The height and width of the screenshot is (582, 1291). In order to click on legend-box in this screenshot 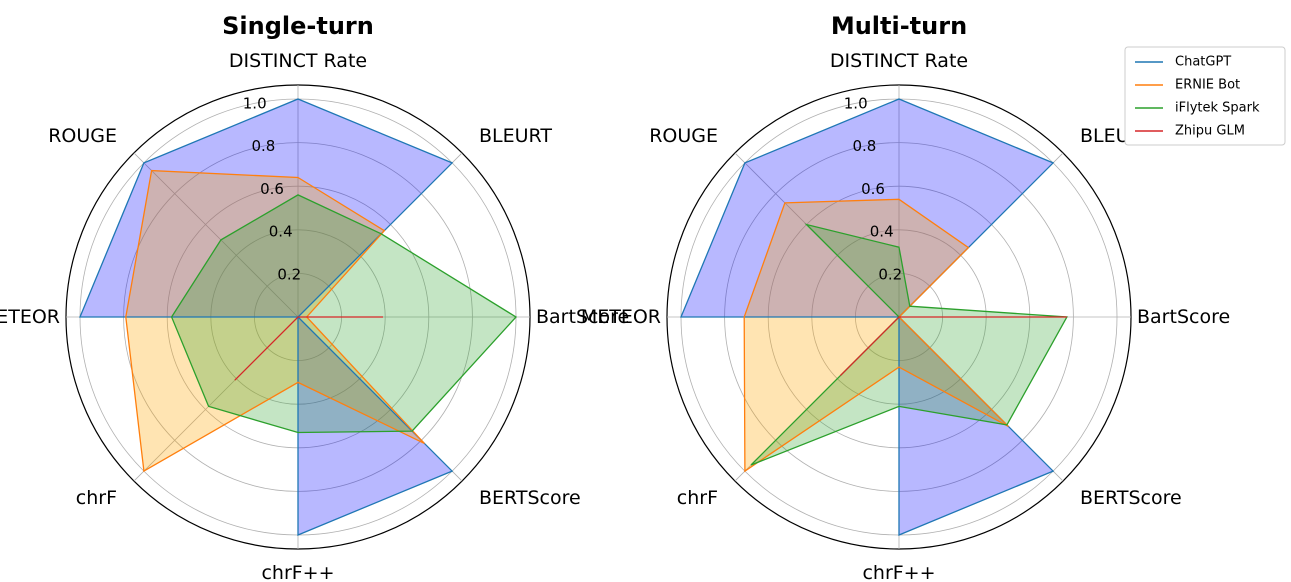, I will do `click(1205, 96)`.